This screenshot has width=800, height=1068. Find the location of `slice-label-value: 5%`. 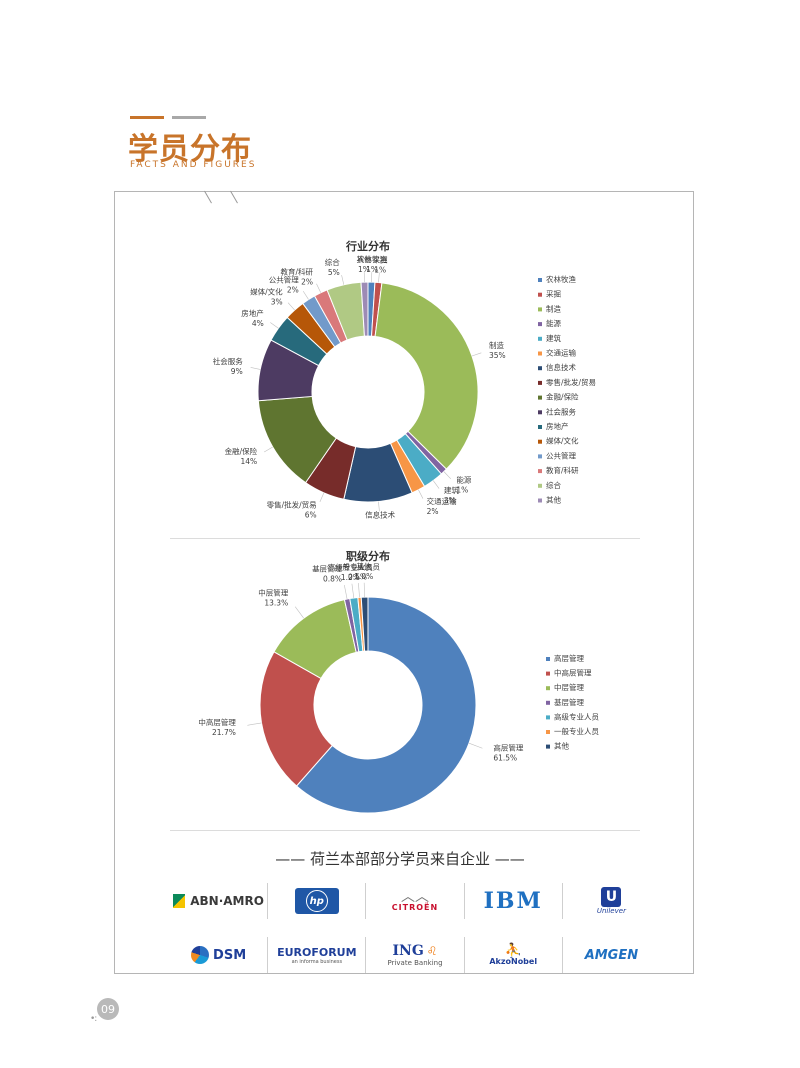

slice-label-value: 5% is located at coordinates (334, 272).